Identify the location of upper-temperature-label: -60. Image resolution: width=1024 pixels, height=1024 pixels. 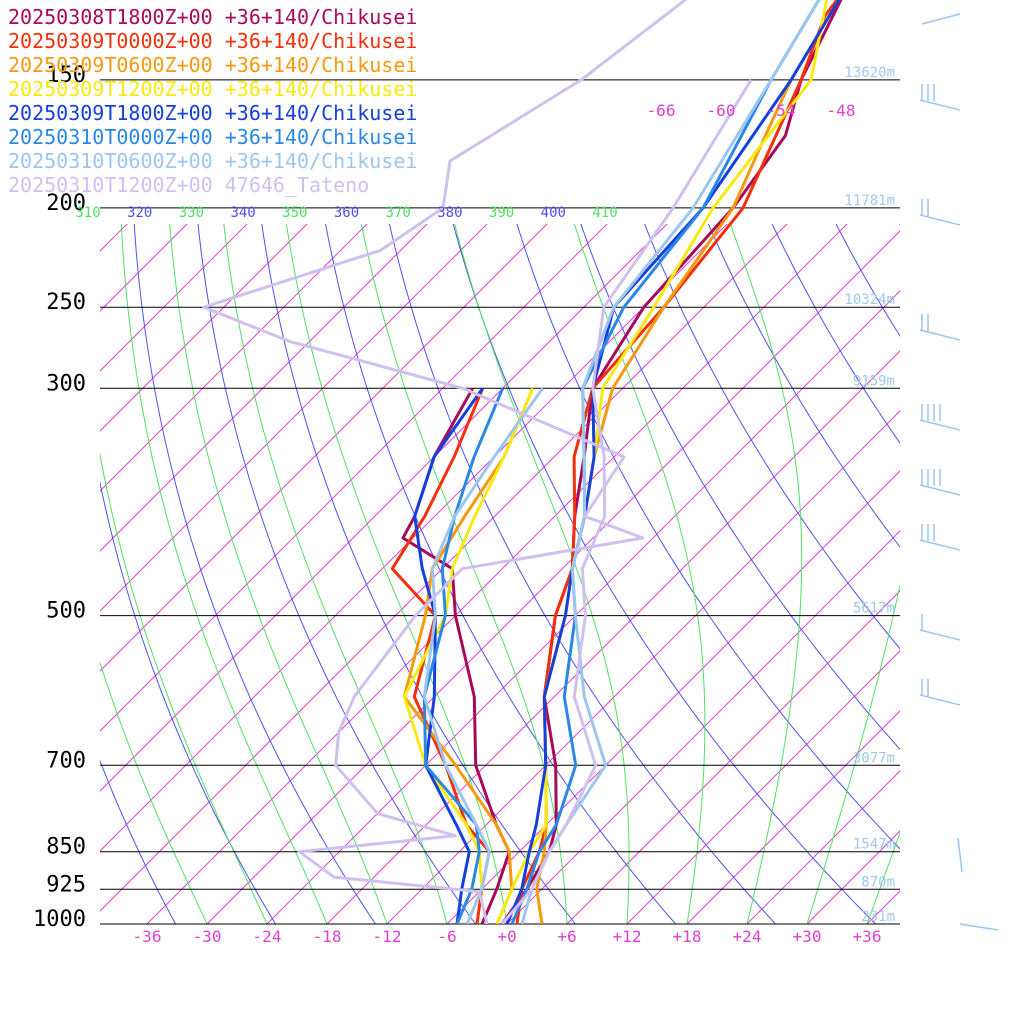
(721, 110).